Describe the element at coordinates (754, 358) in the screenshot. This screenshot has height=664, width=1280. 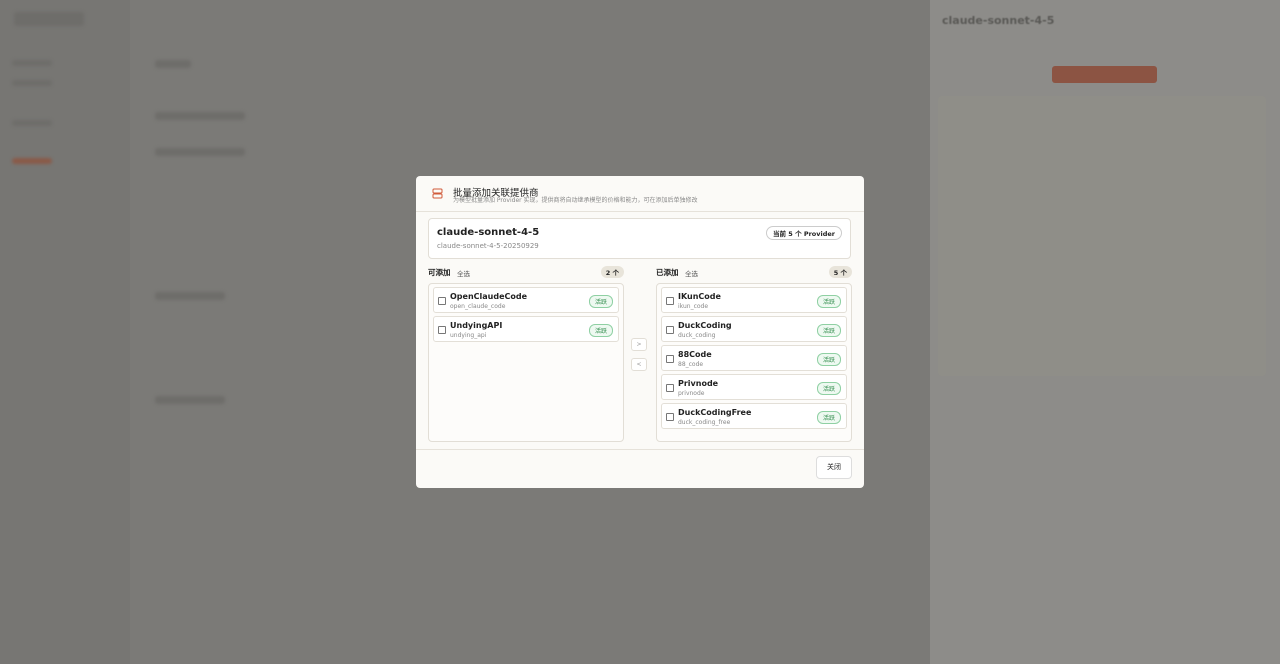
I see `provider-item: 88Code 88_code 活跃` at that location.